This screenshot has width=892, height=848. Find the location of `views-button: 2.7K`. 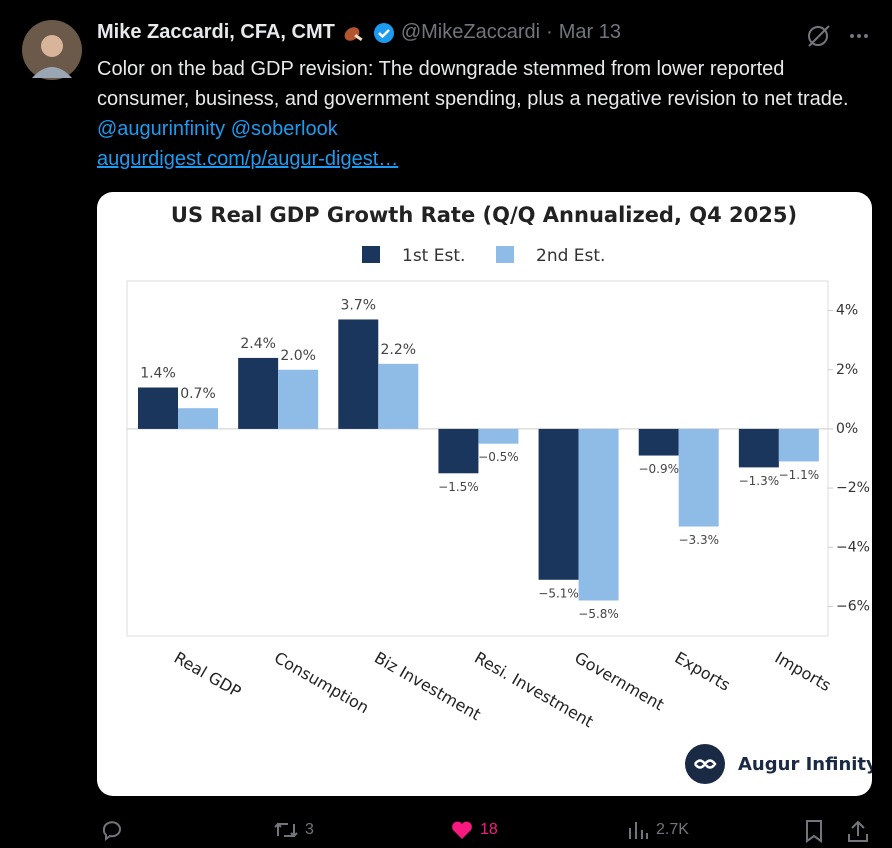

views-button: 2.7K is located at coordinates (657, 830).